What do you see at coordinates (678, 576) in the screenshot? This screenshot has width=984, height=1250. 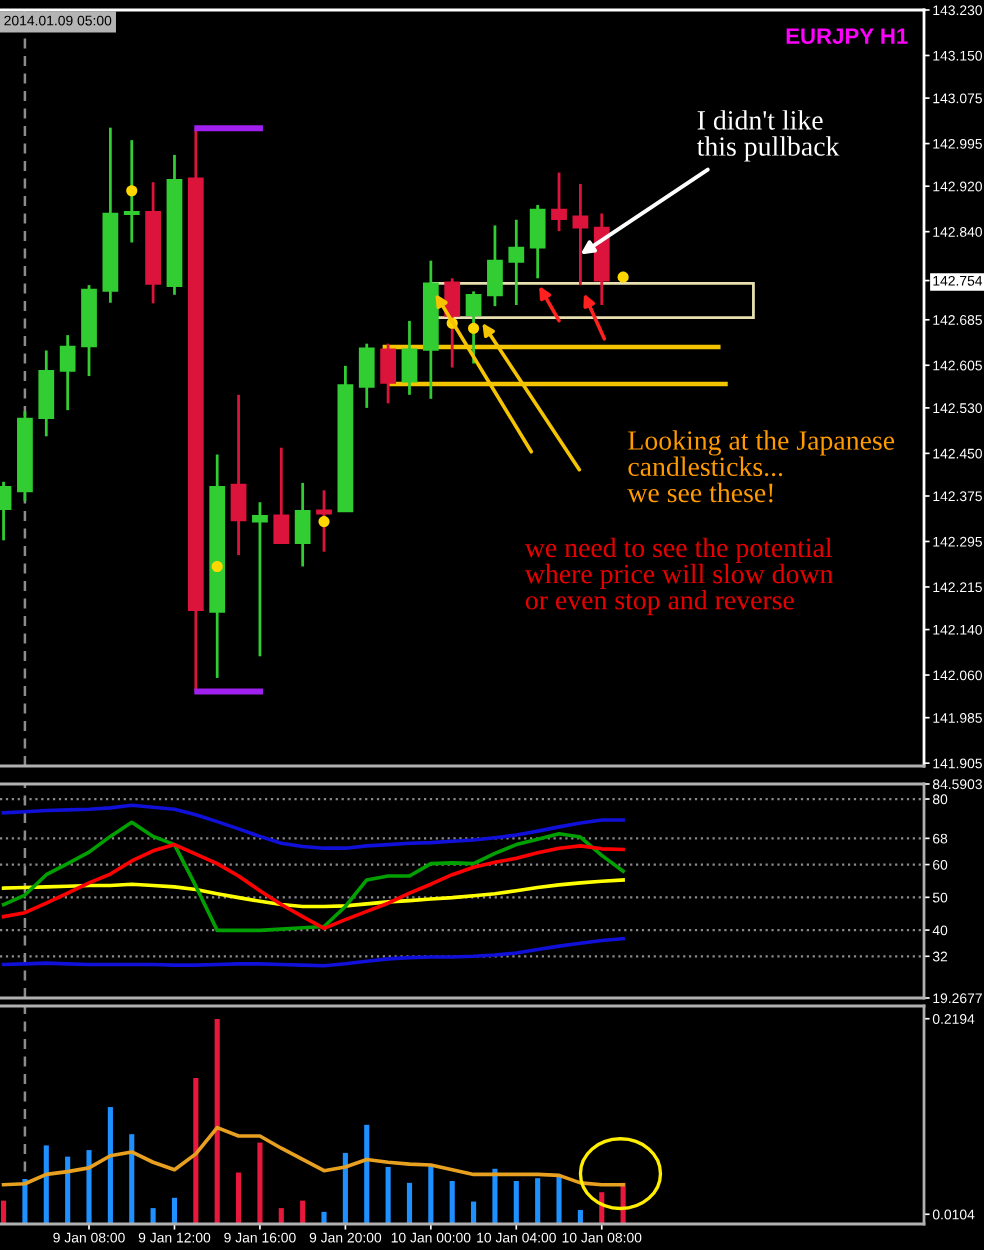 I see `annotation: we need to see the potential where price will slow down or even stop and reverse` at bounding box center [678, 576].